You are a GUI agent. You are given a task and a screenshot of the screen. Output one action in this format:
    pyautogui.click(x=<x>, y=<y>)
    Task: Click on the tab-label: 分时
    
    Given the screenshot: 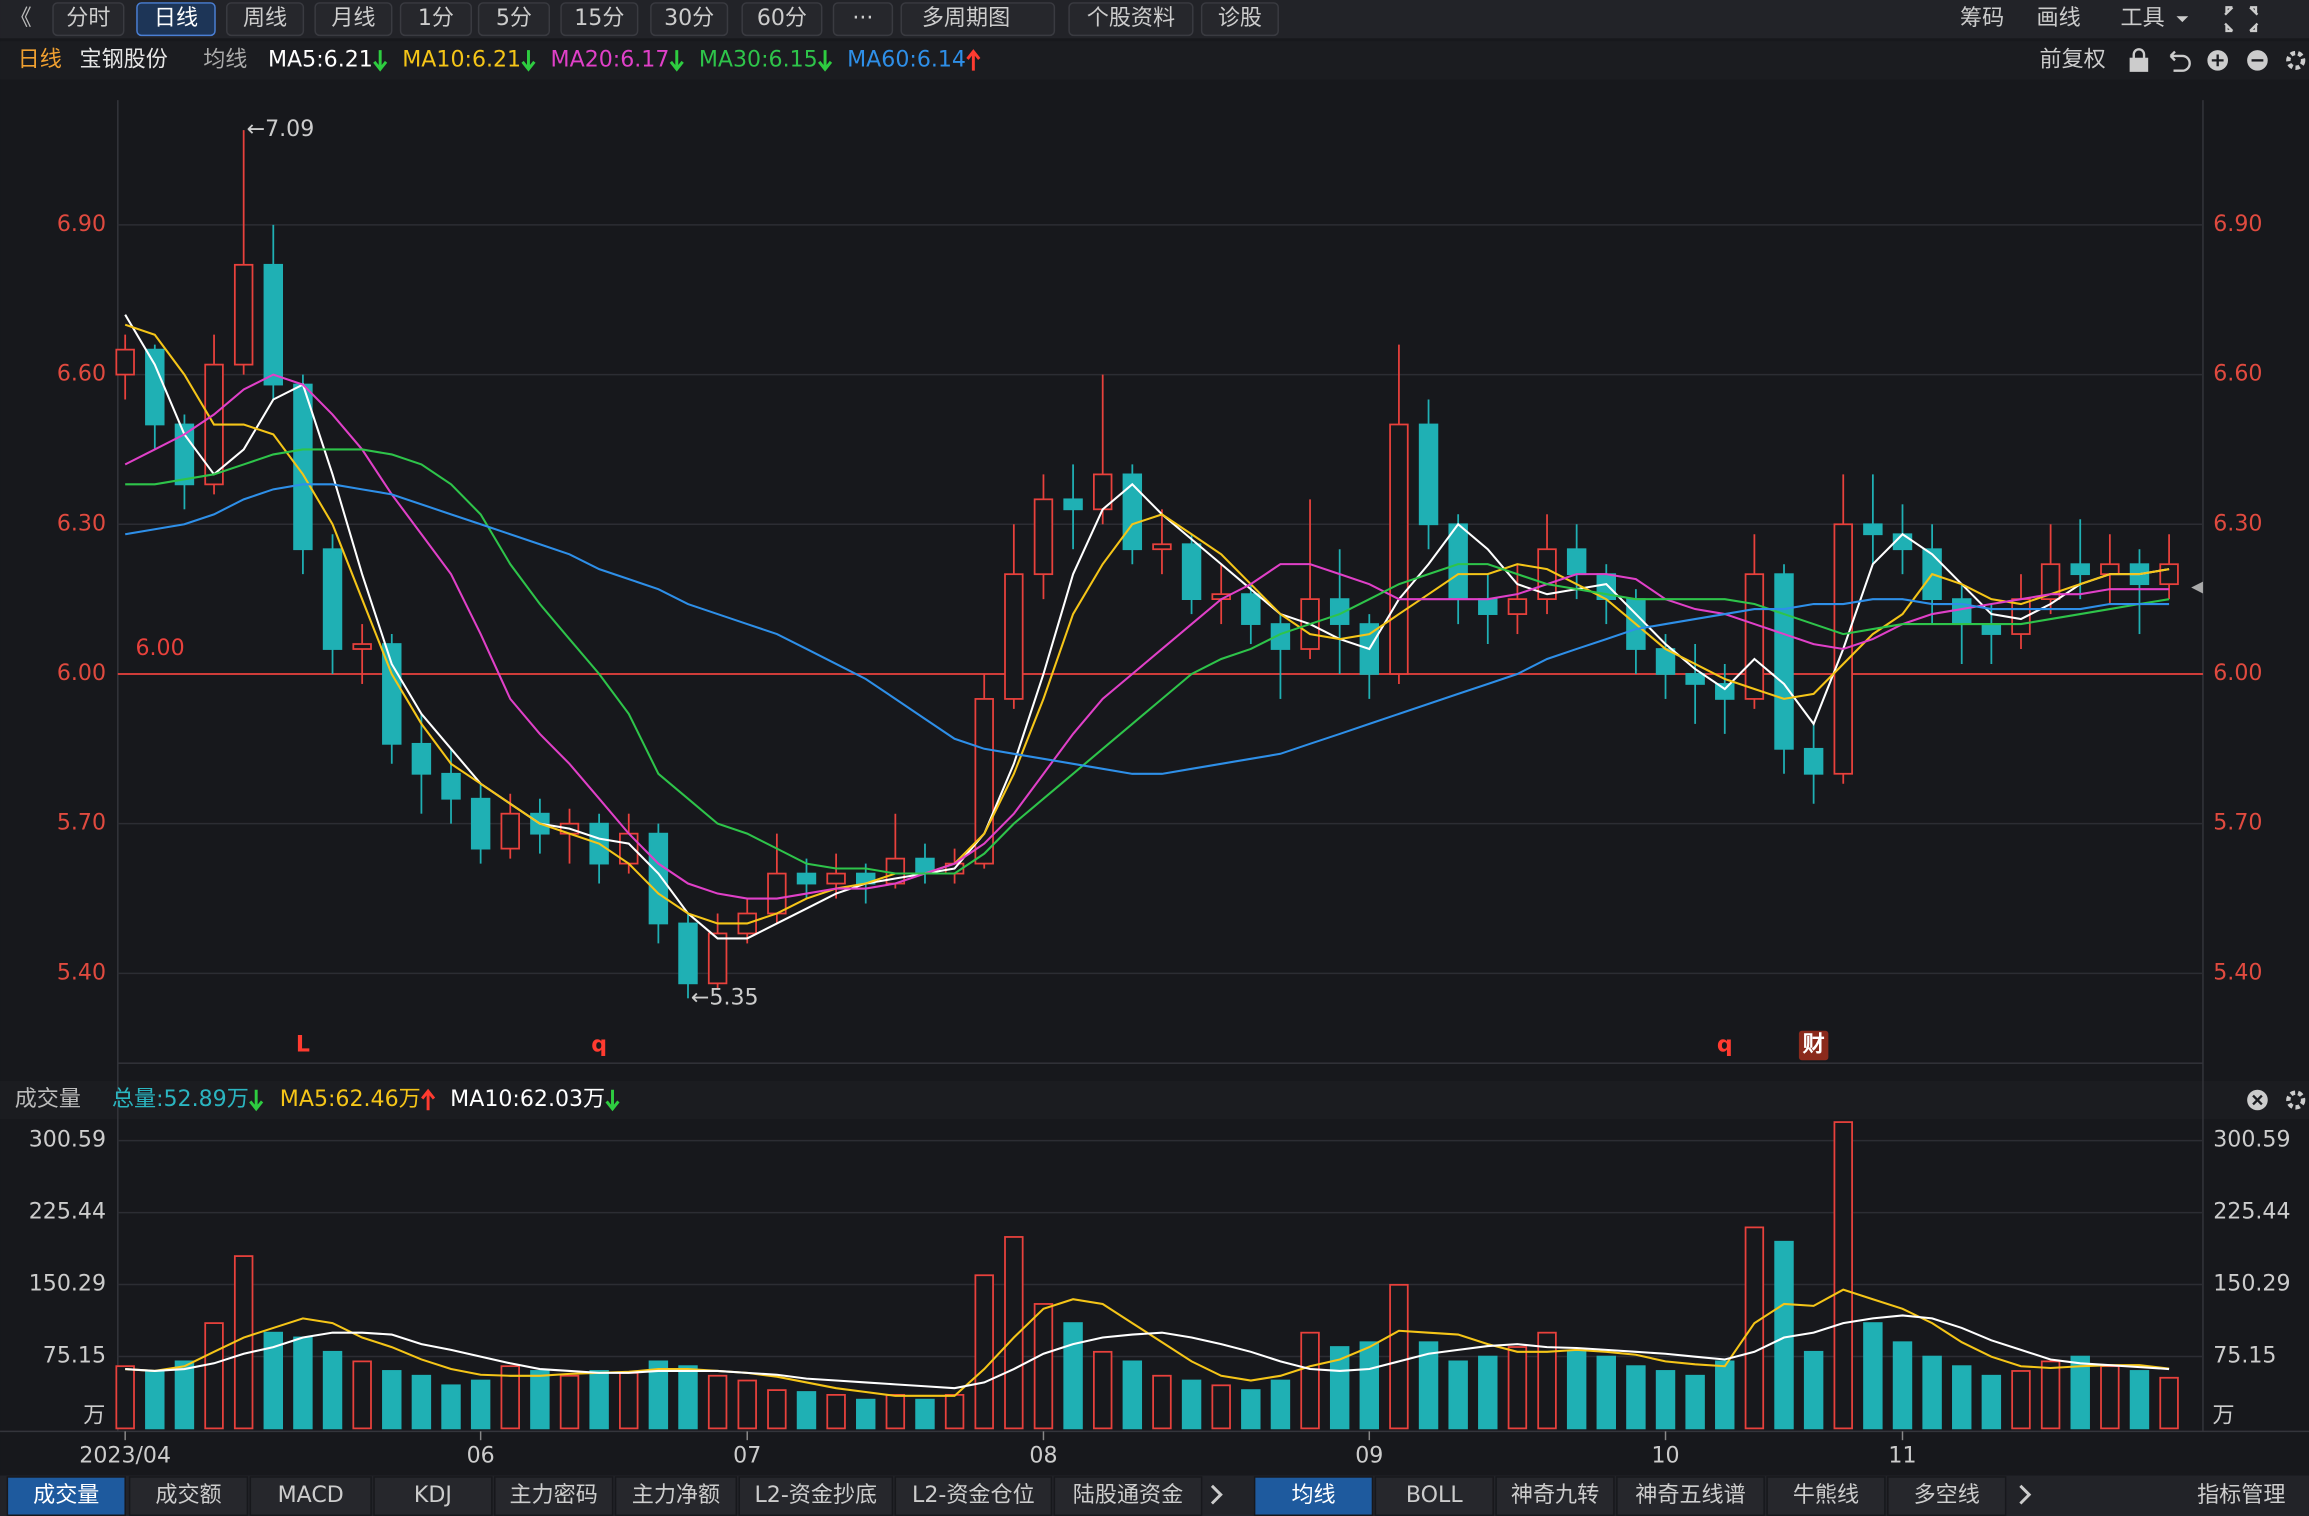 What is the action you would take?
    pyautogui.click(x=88, y=18)
    